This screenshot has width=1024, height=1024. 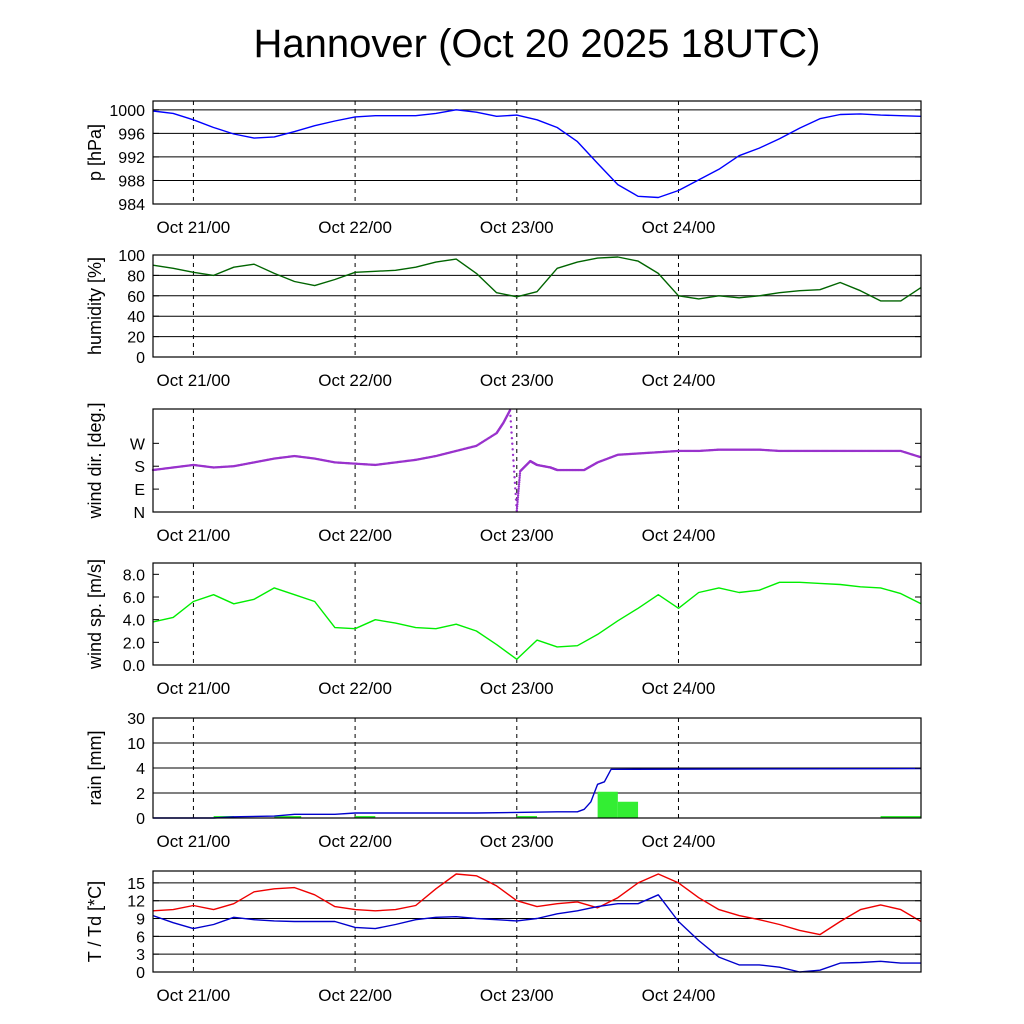 What do you see at coordinates (134, 598) in the screenshot?
I see `y-tick-label: 6.0` at bounding box center [134, 598].